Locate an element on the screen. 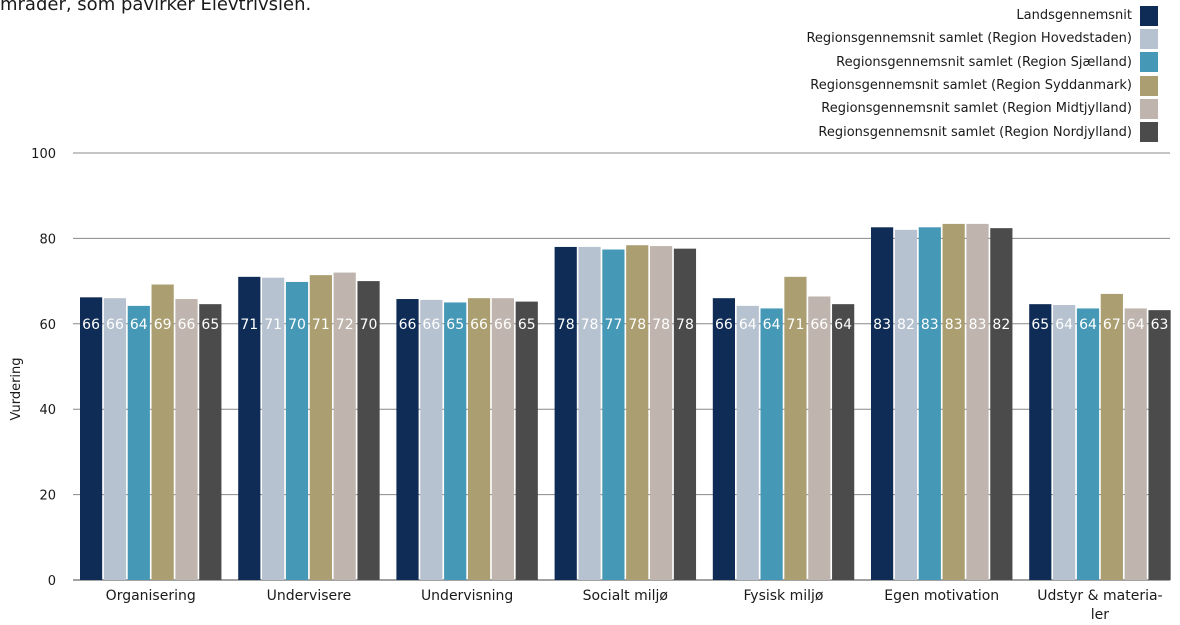  y-tick-label: 40 is located at coordinates (47, 410).